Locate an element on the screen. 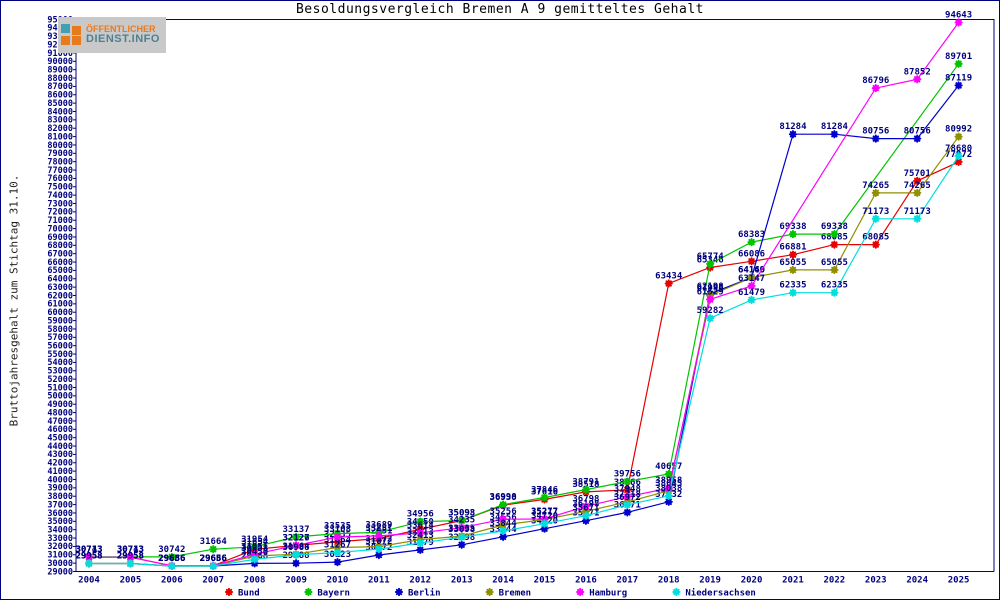  data-point-label: 69338 is located at coordinates (792, 227).